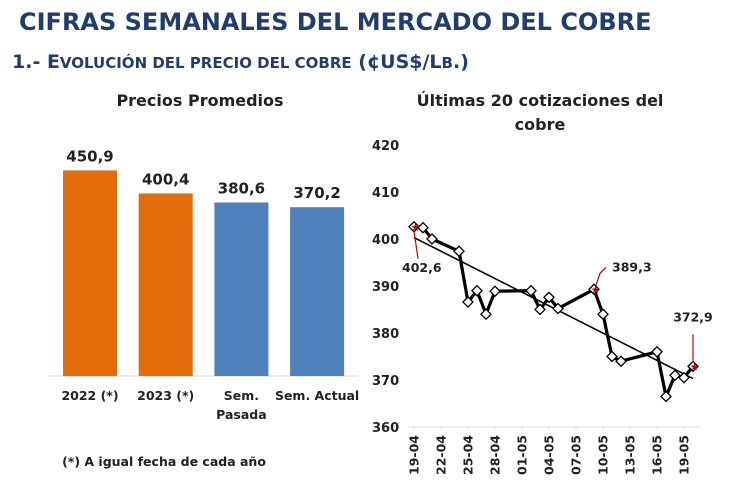 Image resolution: width=738 pixels, height=493 pixels. Describe the element at coordinates (630, 455) in the screenshot. I see `x-tick-label: 13-05` at that location.